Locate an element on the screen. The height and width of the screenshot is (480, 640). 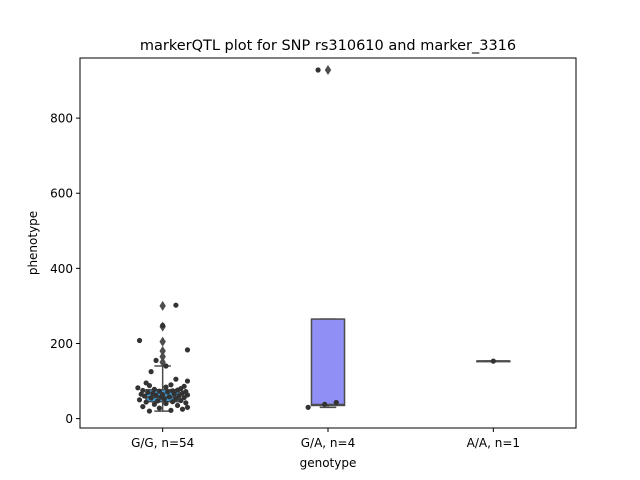
box-group is located at coordinates (328, 237).